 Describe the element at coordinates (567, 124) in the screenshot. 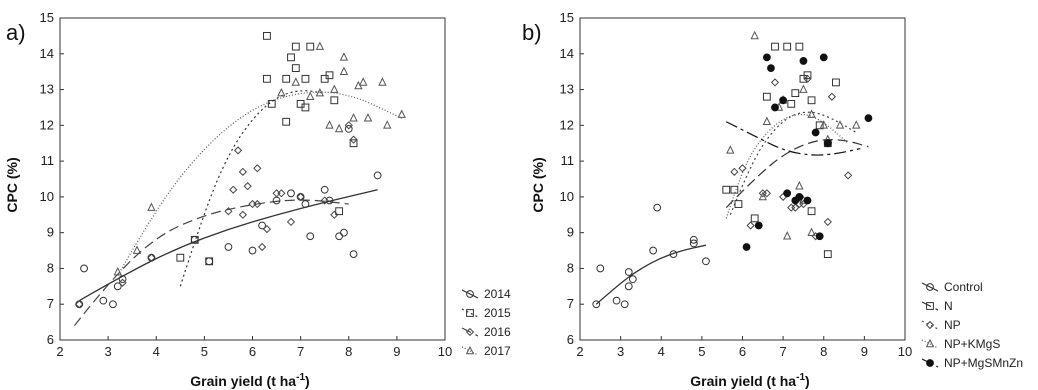

I see `y-tick-label: 12` at that location.